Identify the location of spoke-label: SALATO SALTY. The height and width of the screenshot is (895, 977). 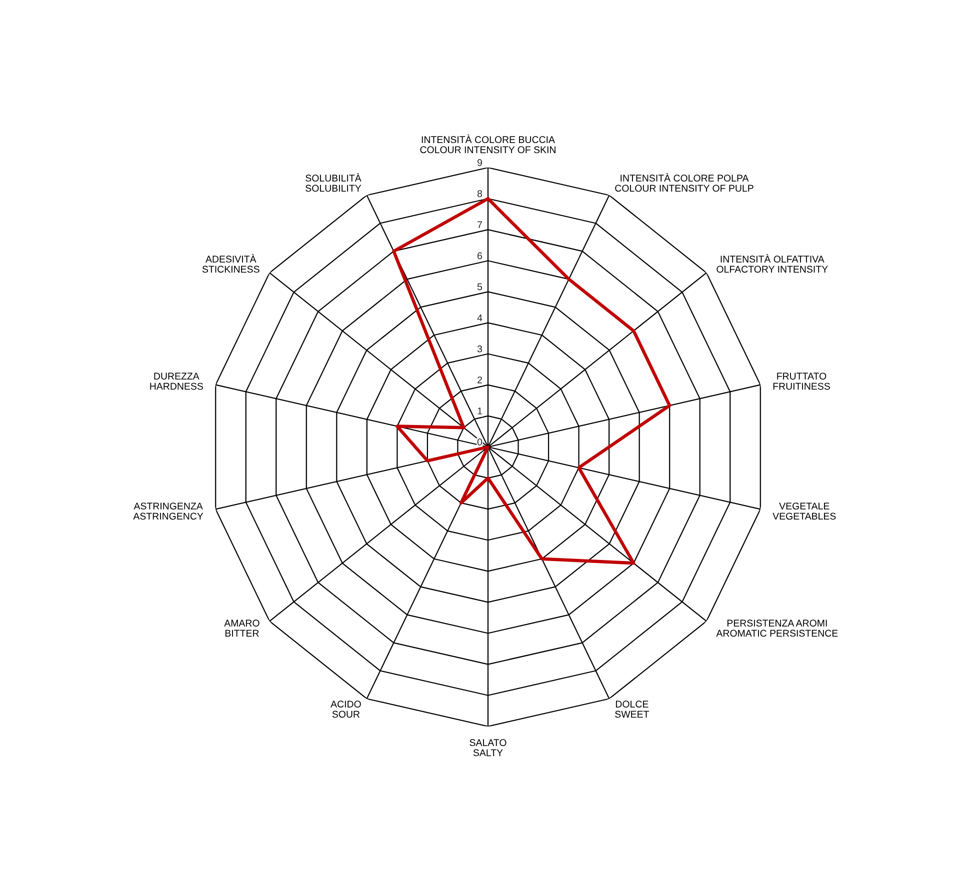
(488, 747).